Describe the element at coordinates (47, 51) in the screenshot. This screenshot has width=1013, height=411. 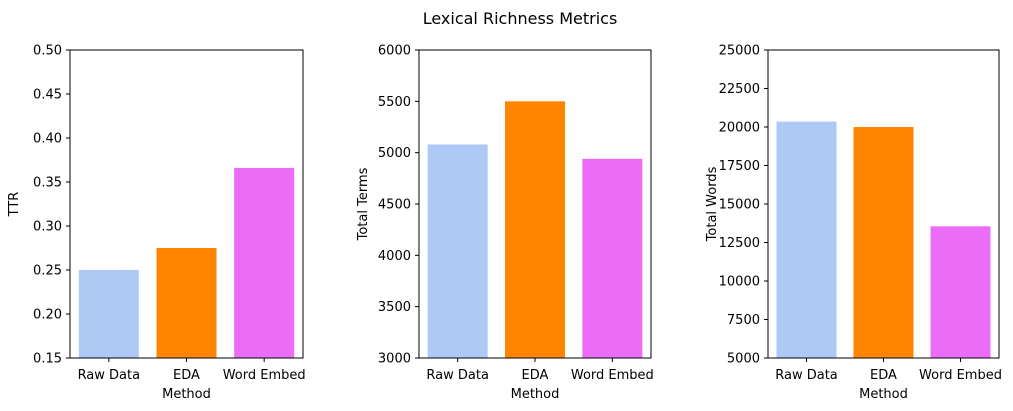
I see `y-tick-label: 0.50` at that location.